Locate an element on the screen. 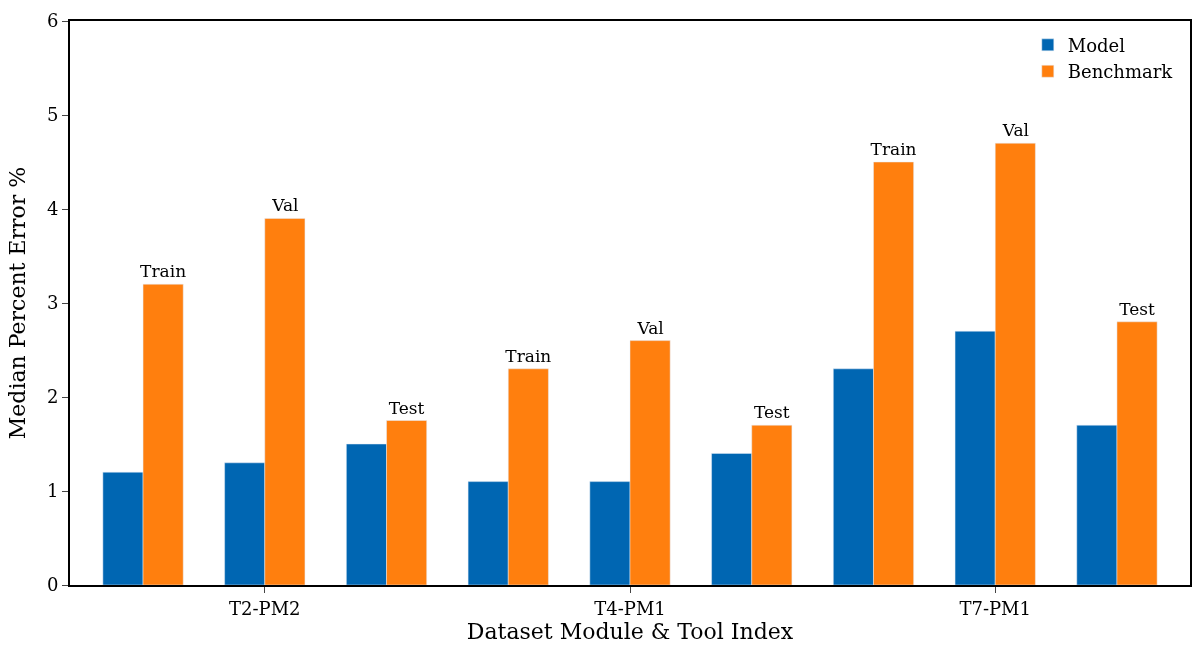 The image size is (1202, 648). x-tick-label: T7-PM1 is located at coordinates (995, 608).